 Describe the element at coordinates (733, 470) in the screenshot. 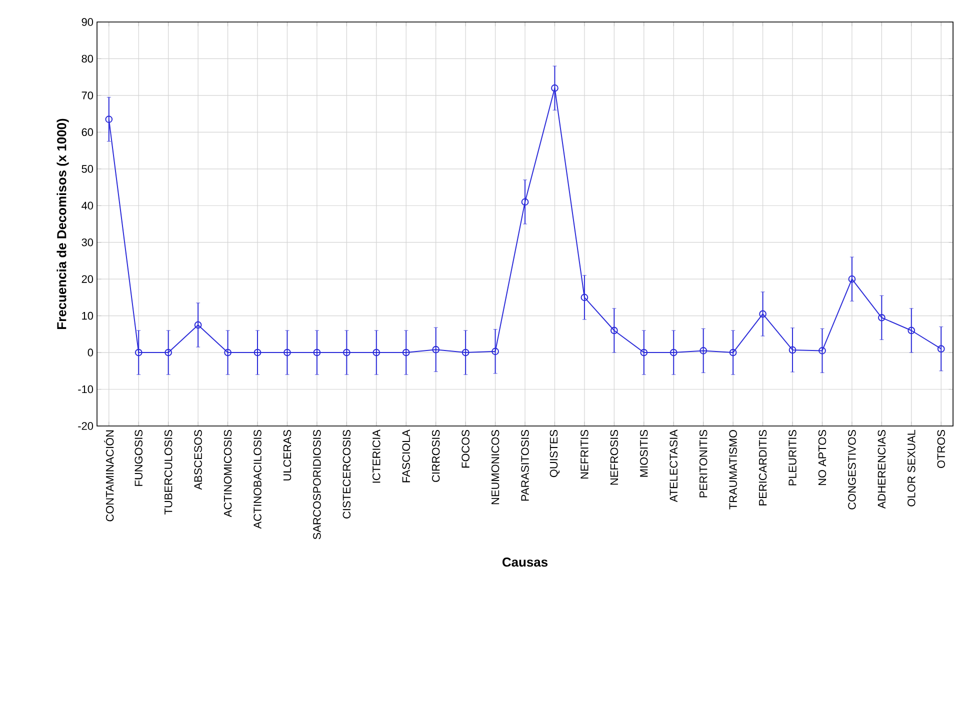

I see `x-tick-label: TRAUMATISMO` at that location.